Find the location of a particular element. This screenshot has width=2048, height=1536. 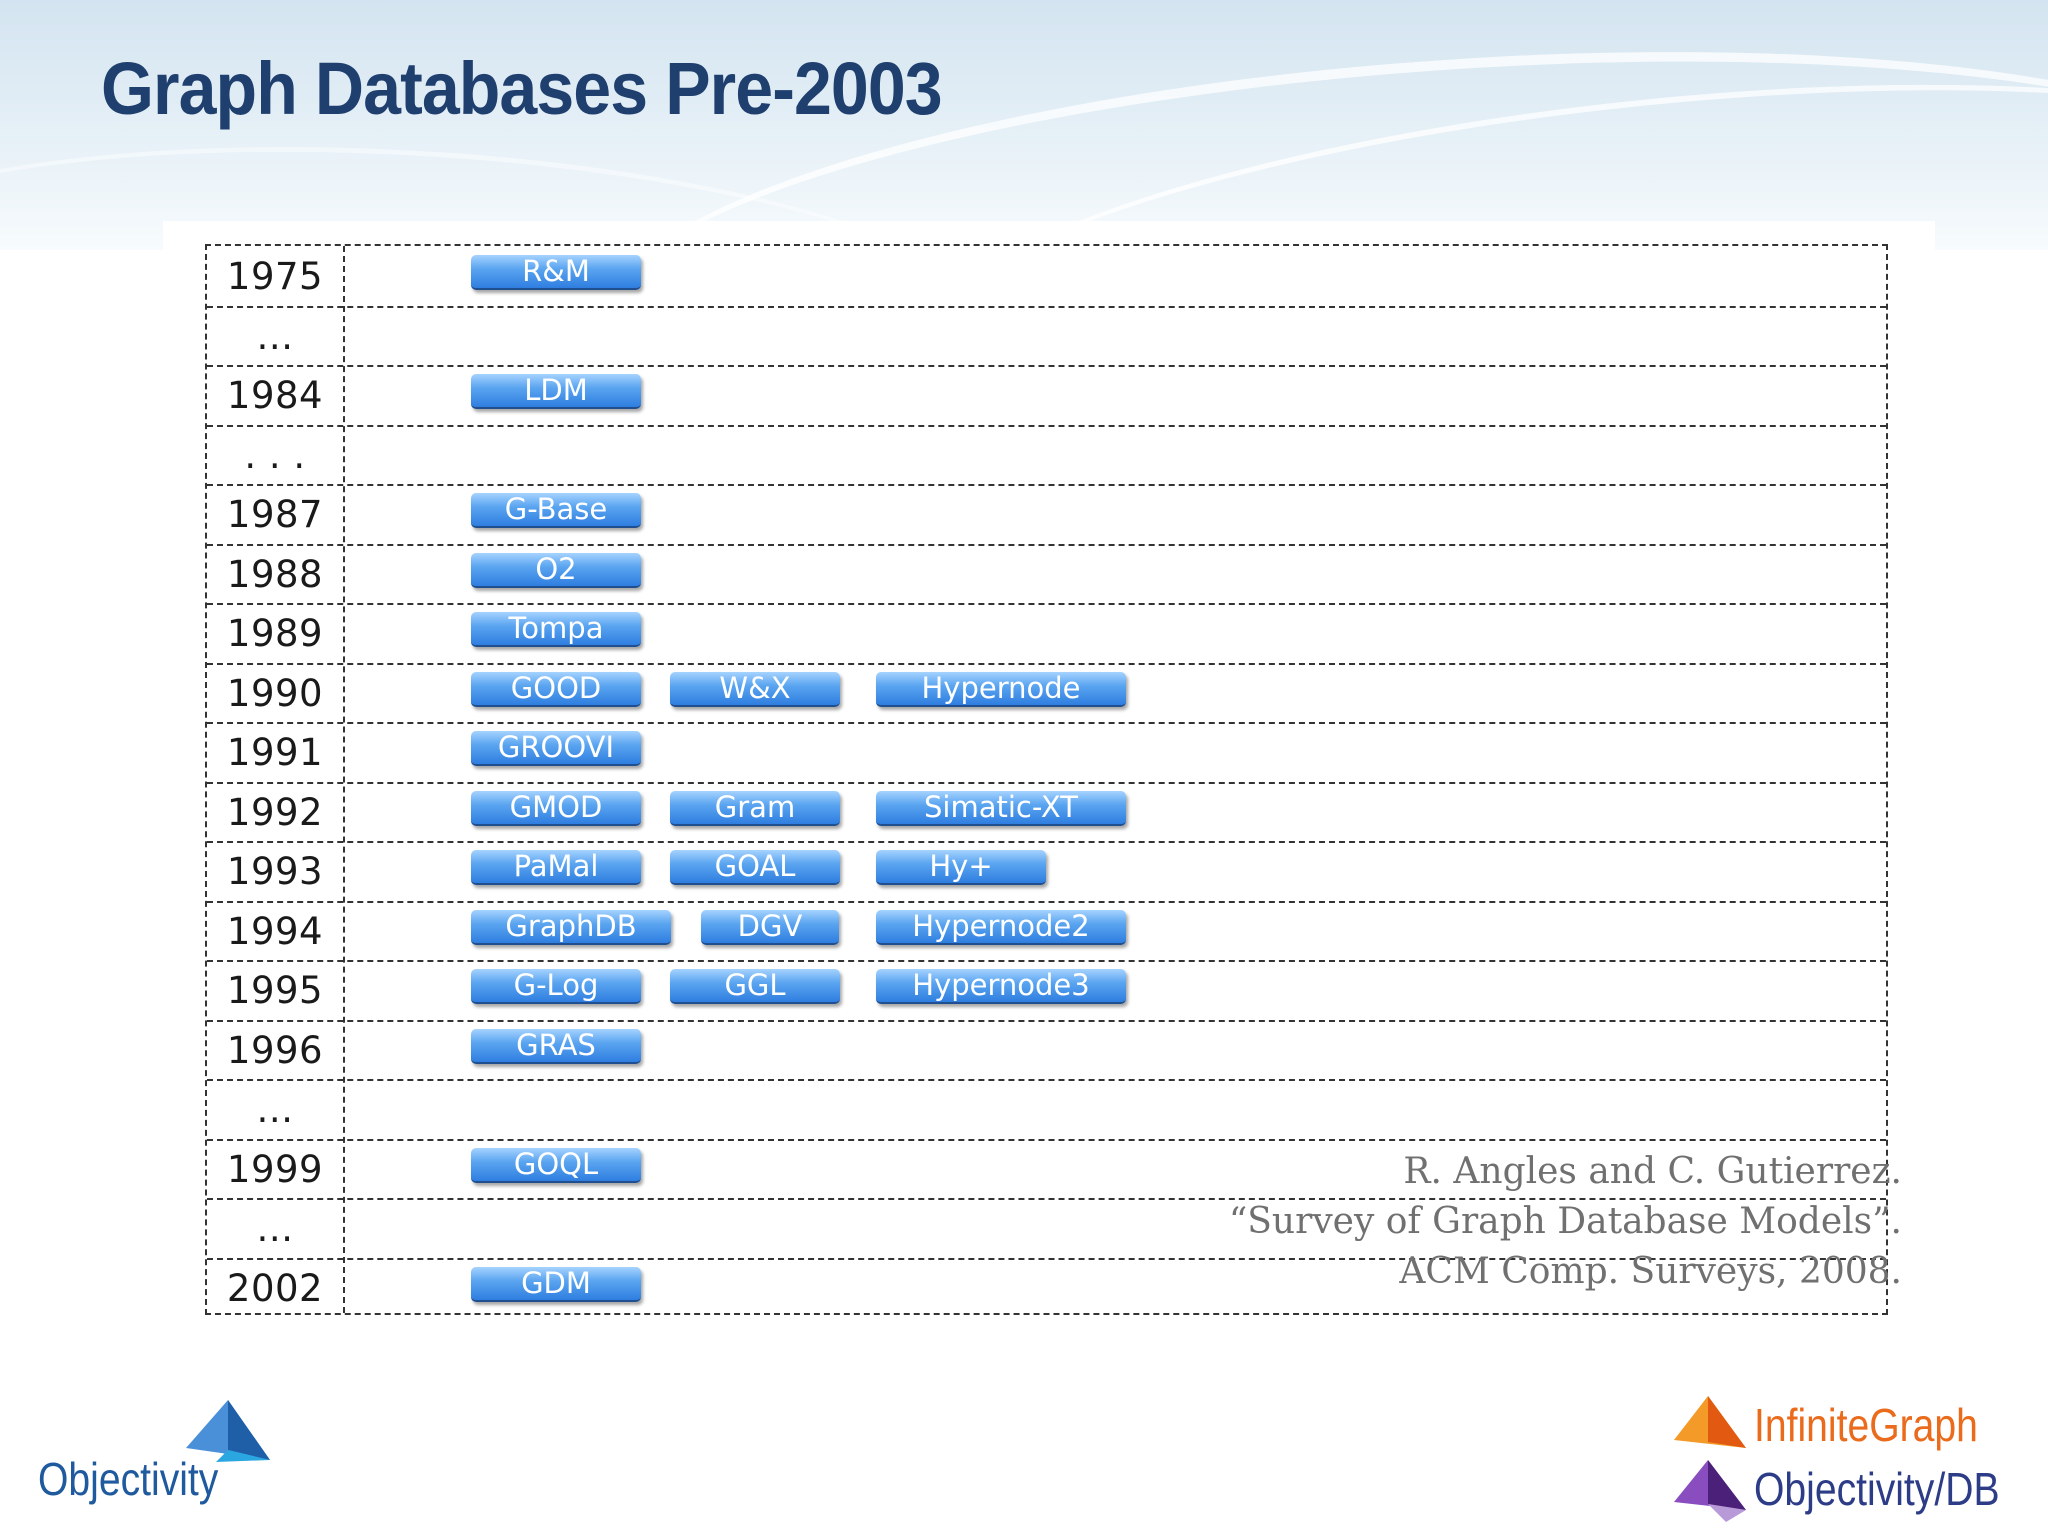

objectivitydb-triangle-icon is located at coordinates (1710, 1491).